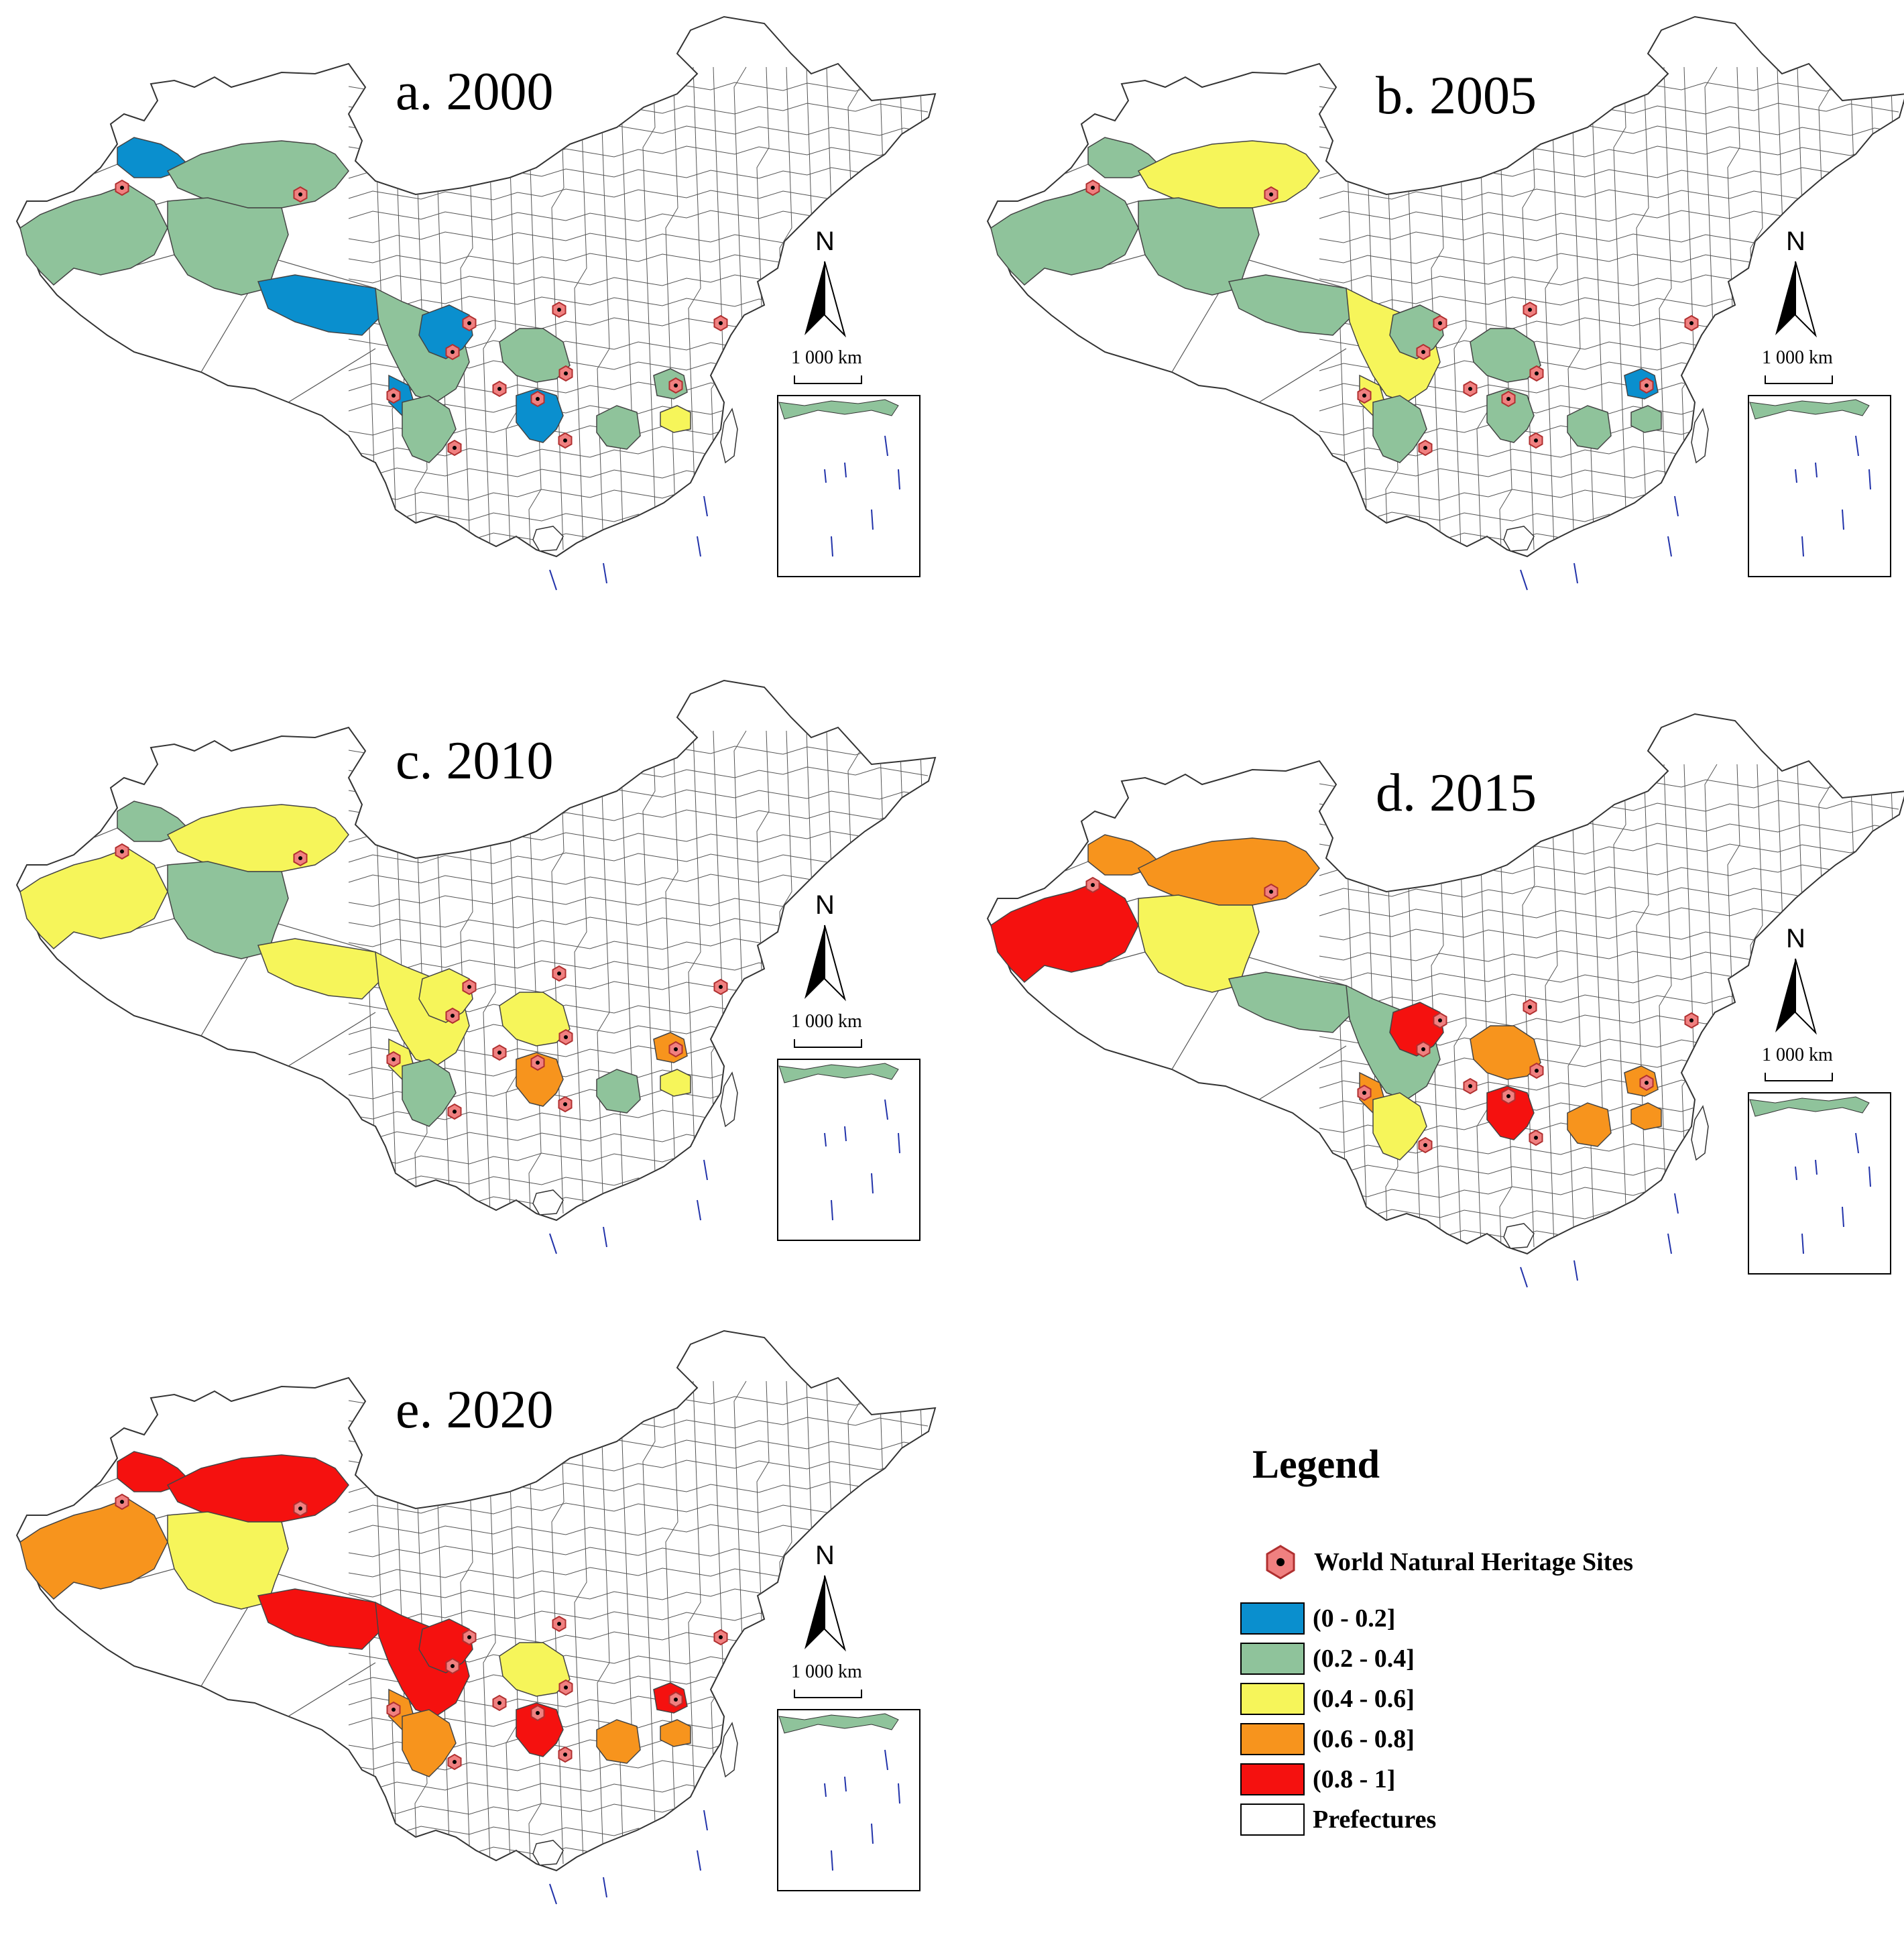 The image size is (1904, 1951). Describe the element at coordinates (1354, 1779) in the screenshot. I see `legend-class-label: (0.8 - 1]` at that location.